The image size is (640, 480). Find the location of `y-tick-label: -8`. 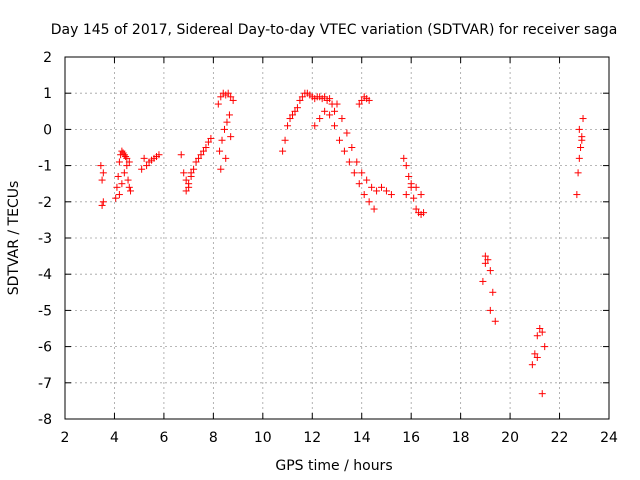

y-tick-label: -8 is located at coordinates (45, 420).